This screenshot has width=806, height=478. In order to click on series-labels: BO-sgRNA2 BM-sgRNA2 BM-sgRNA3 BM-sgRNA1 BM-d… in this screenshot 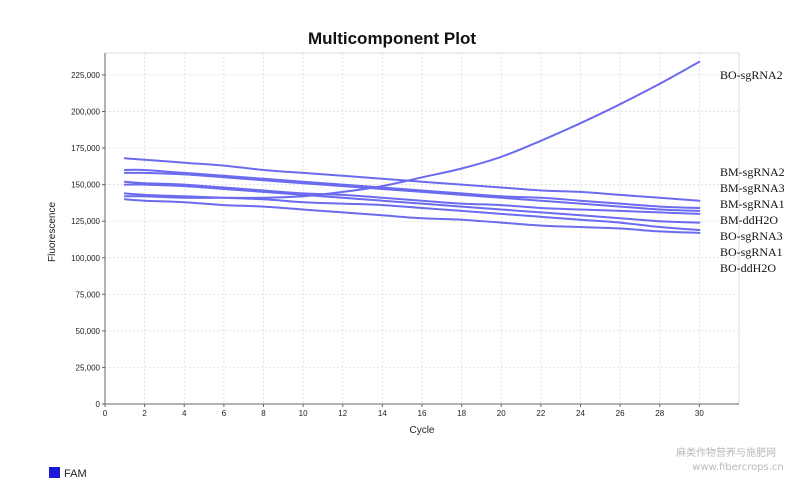, I will do `click(752, 171)`.